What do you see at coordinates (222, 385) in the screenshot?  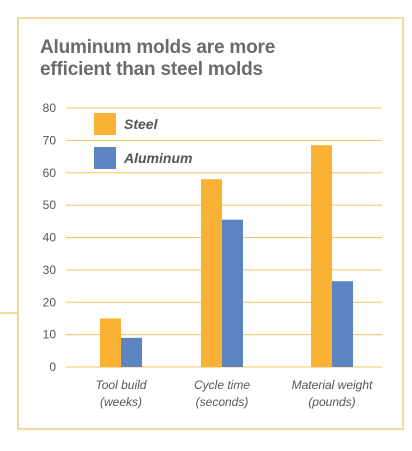 I see `x-category-label: Cycle time` at bounding box center [222, 385].